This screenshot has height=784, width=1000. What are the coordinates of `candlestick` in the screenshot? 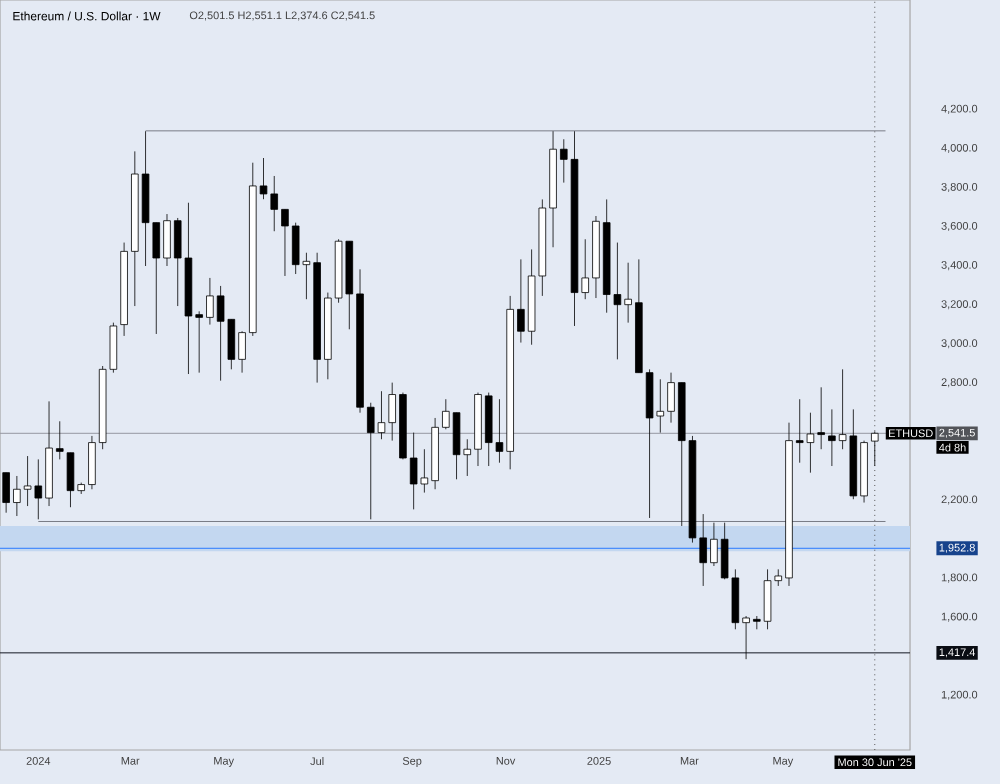 It's located at (875, 449).